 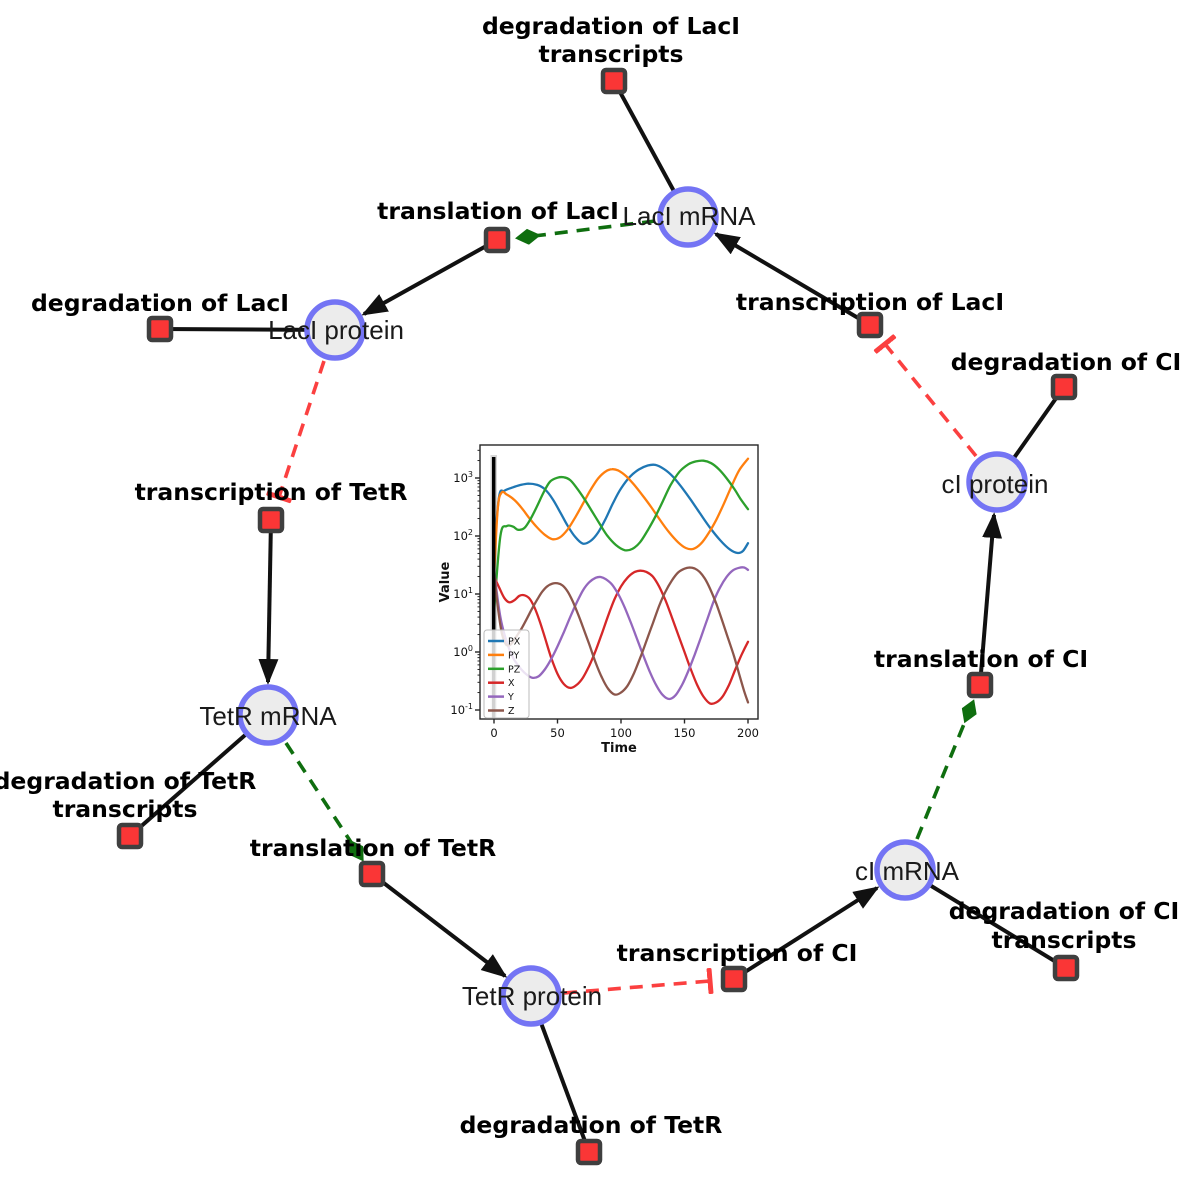 I want to click on chart-series-PZ, so click(x=621, y=536).